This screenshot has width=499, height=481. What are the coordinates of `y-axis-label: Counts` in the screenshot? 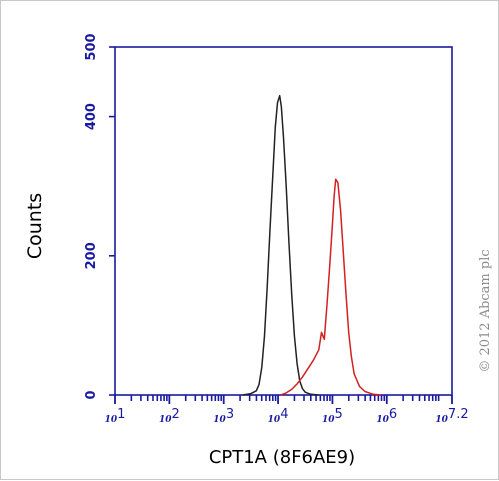 It's located at (35, 226).